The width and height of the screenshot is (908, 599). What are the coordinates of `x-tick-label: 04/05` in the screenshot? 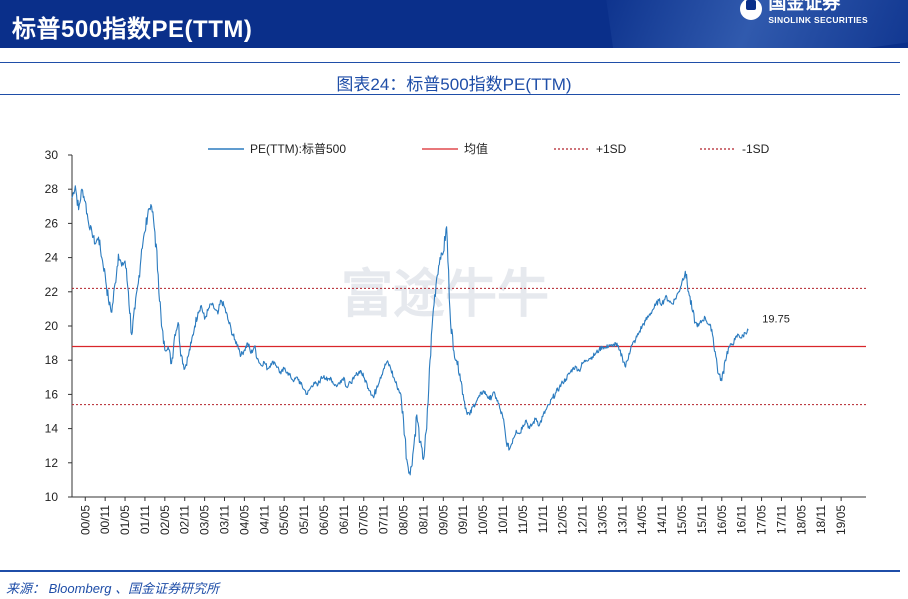 It's located at (244, 520).